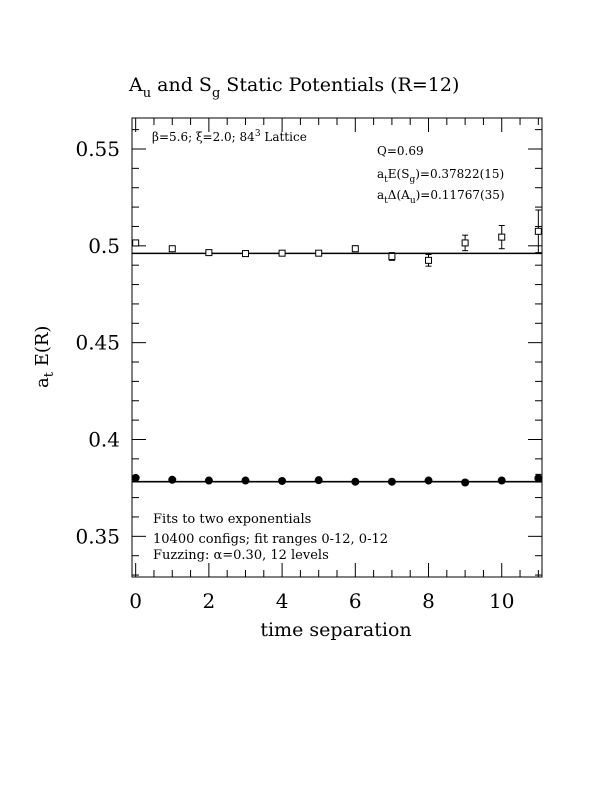 This screenshot has height=792, width=612. Describe the element at coordinates (440, 176) in the screenshot. I see `es-annotation: atE(Sg)=0.37822(15)` at that location.